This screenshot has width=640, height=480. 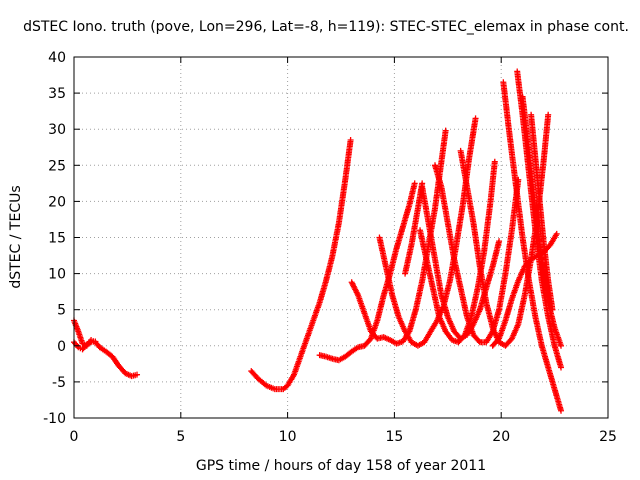 What do you see at coordinates (394, 437) in the screenshot?
I see `x-tick-label: 15` at bounding box center [394, 437].